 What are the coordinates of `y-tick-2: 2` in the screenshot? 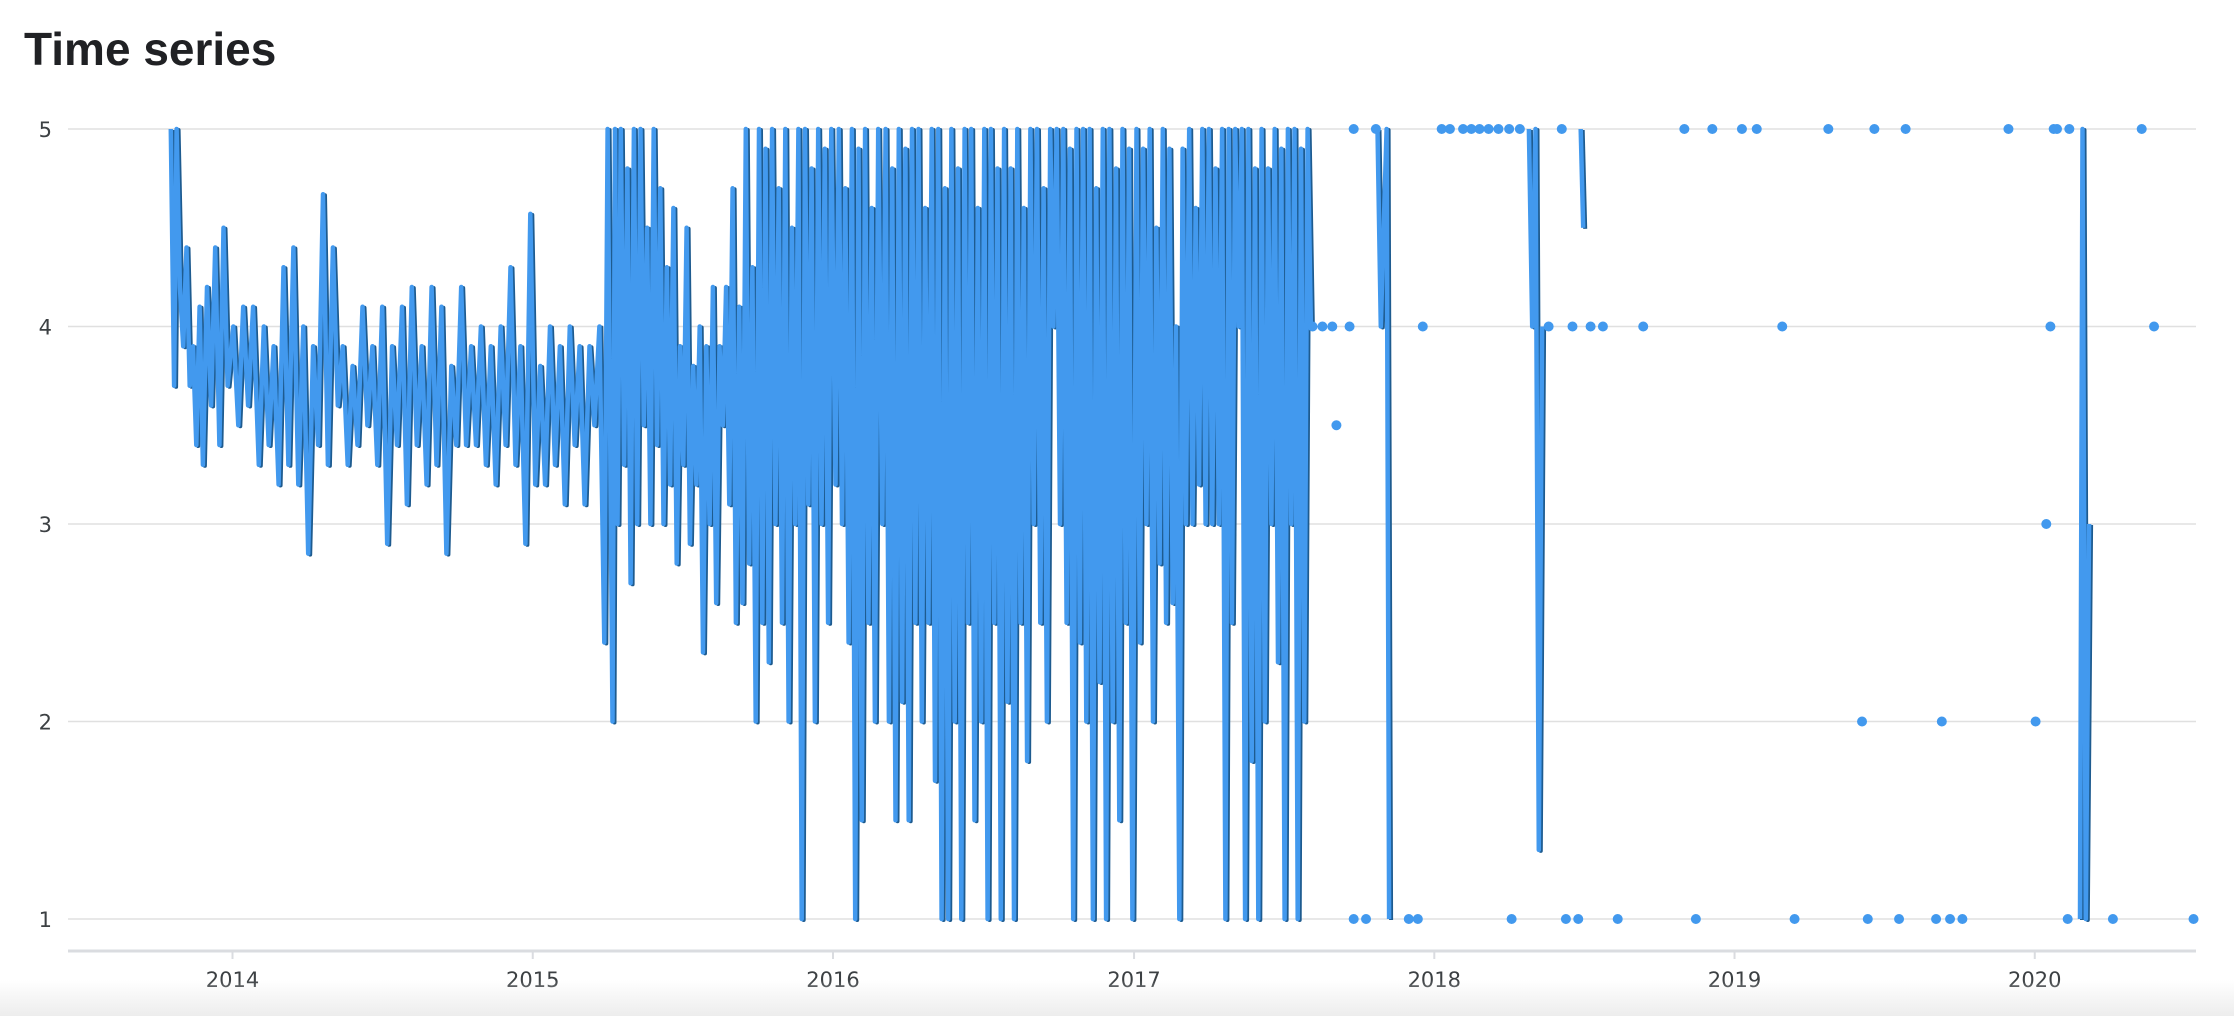 It's located at (45, 723).